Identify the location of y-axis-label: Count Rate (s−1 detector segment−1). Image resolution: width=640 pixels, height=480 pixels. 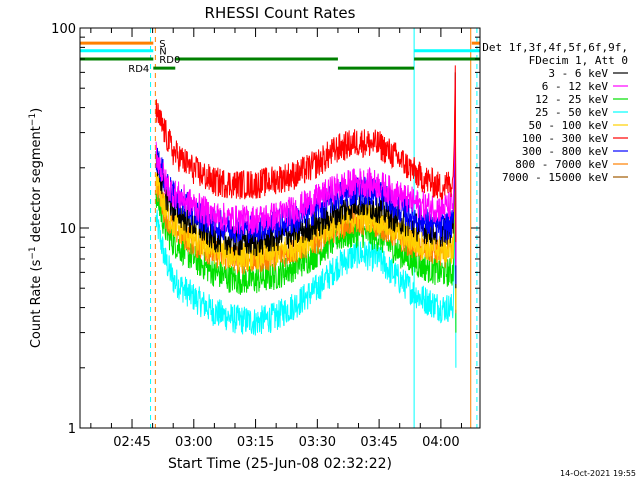
(36, 228).